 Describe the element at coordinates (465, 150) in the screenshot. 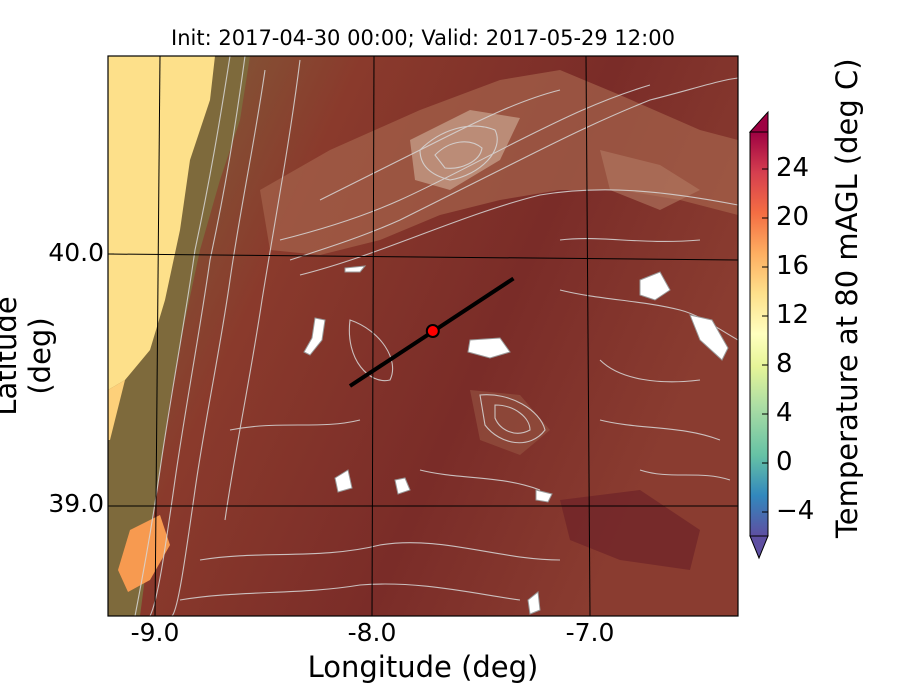

I see `mountain-peak` at that location.